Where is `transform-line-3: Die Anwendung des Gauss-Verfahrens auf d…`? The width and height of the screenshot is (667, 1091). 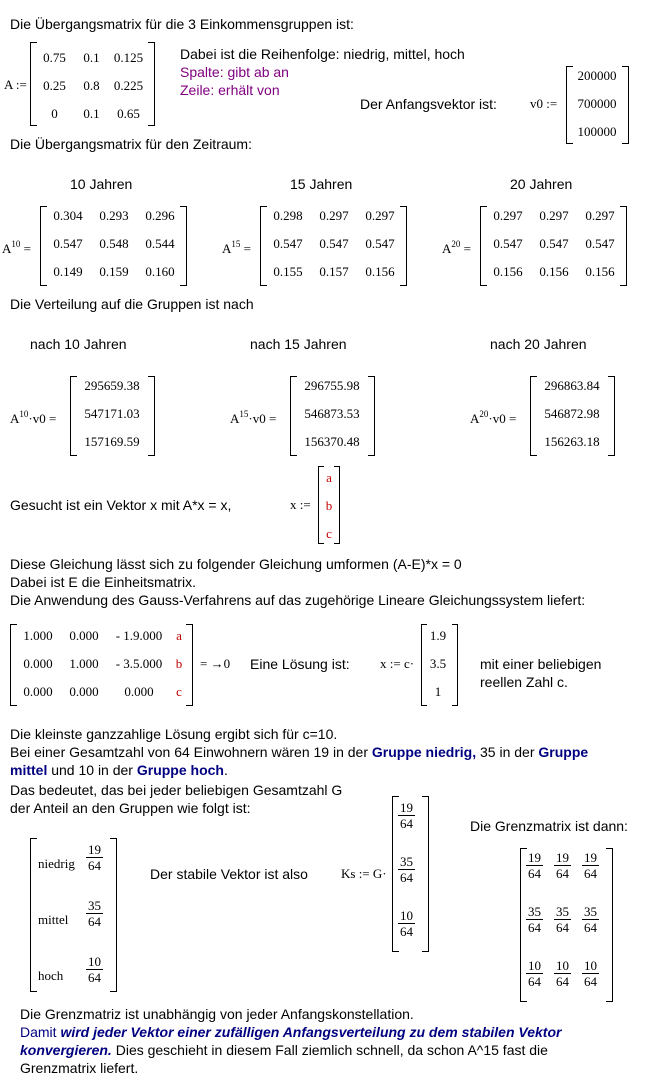
transform-line-3: Die Anwendung des Gauss-Verfahrens auf d… is located at coordinates (298, 600).